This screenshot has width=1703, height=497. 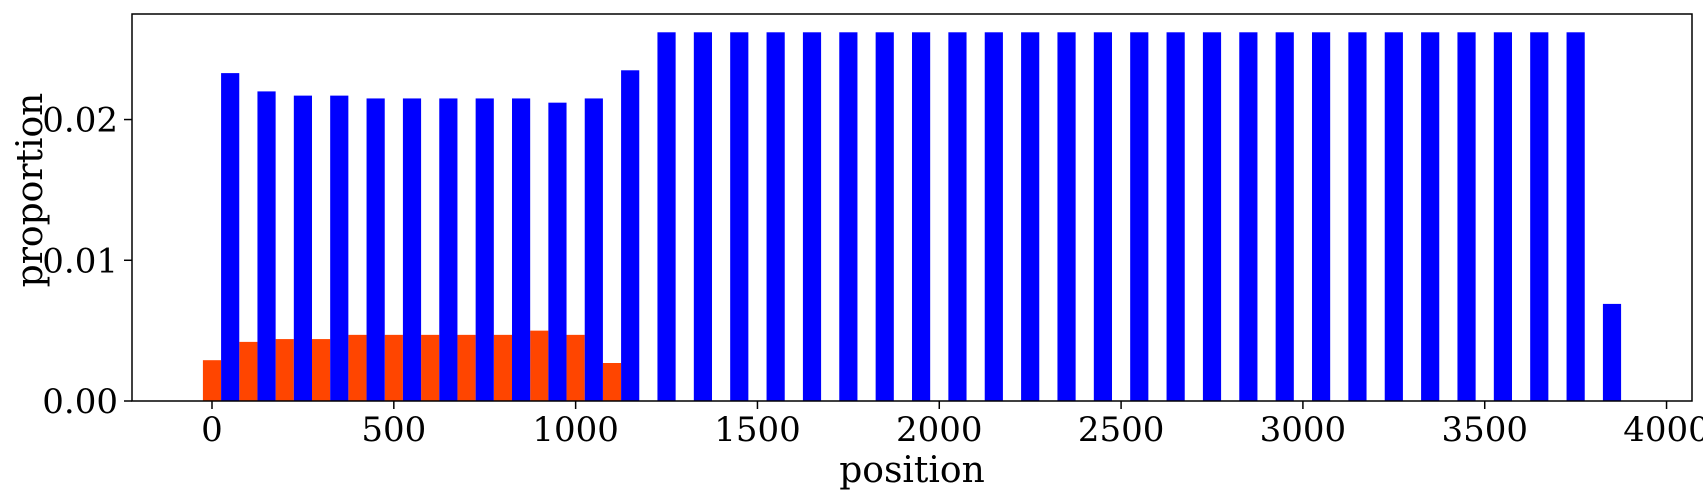 What do you see at coordinates (575, 430) in the screenshot?
I see `x-tick-label-2: 1000` at bounding box center [575, 430].